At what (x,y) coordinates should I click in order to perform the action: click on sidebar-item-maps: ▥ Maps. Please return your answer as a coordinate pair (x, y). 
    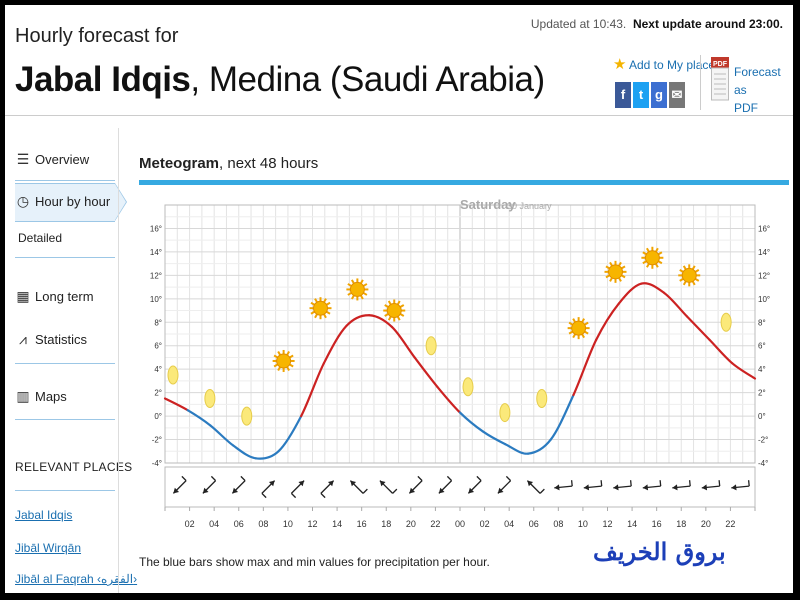
    Looking at the image, I should click on (41, 396).